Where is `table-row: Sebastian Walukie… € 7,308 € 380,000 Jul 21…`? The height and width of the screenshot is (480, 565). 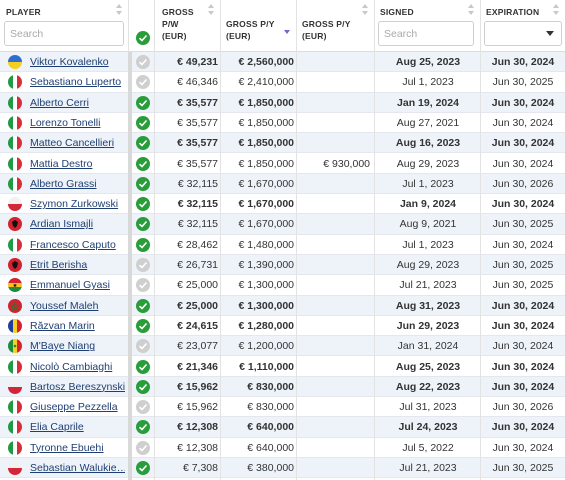 table-row: Sebastian Walukie… € 7,308 € 380,000 Jul 21… is located at coordinates (282, 468).